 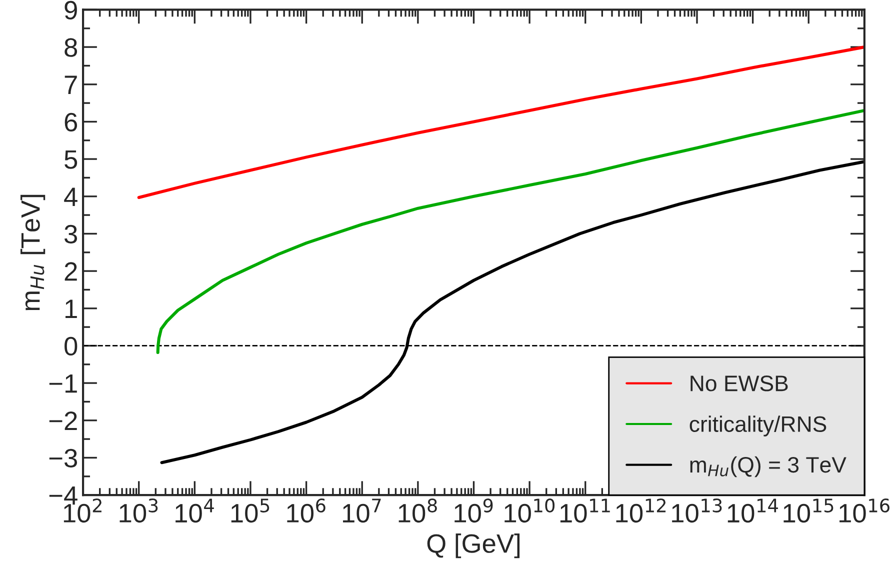 I want to click on x-tick-label: 10$^{3}$, so click(x=139, y=510).